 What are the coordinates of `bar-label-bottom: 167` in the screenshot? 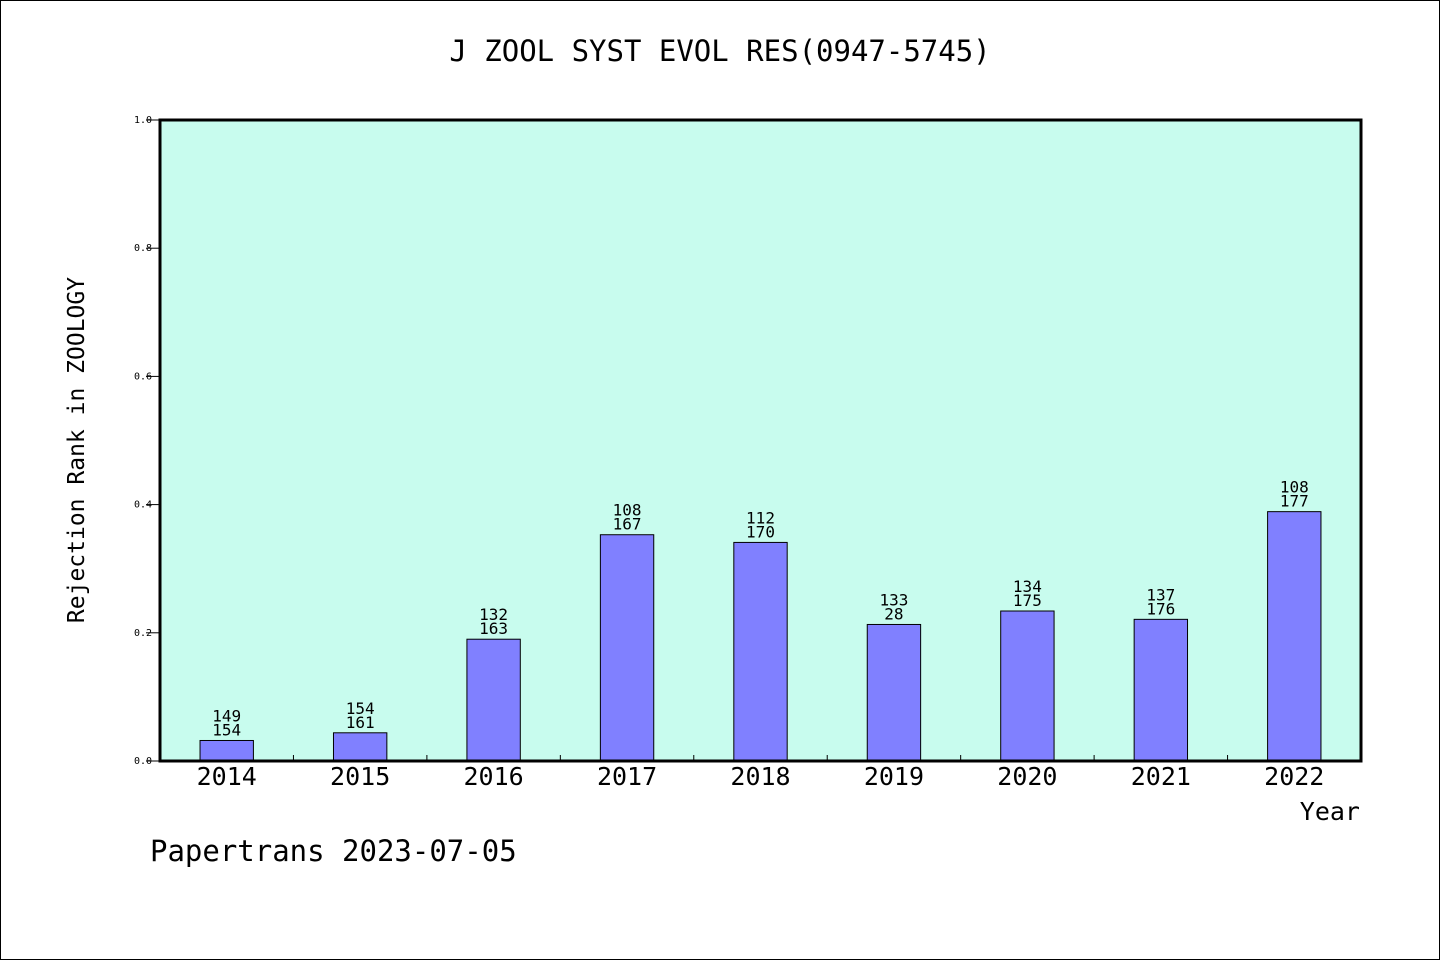 It's located at (627, 524).